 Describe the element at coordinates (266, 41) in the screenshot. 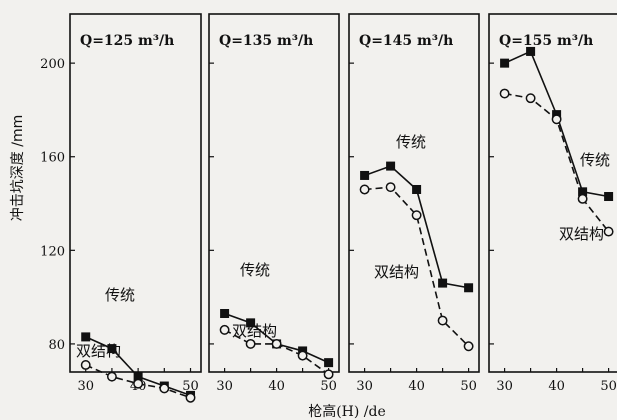

I see `flow-rate-label: Q=135 m³/h` at that location.